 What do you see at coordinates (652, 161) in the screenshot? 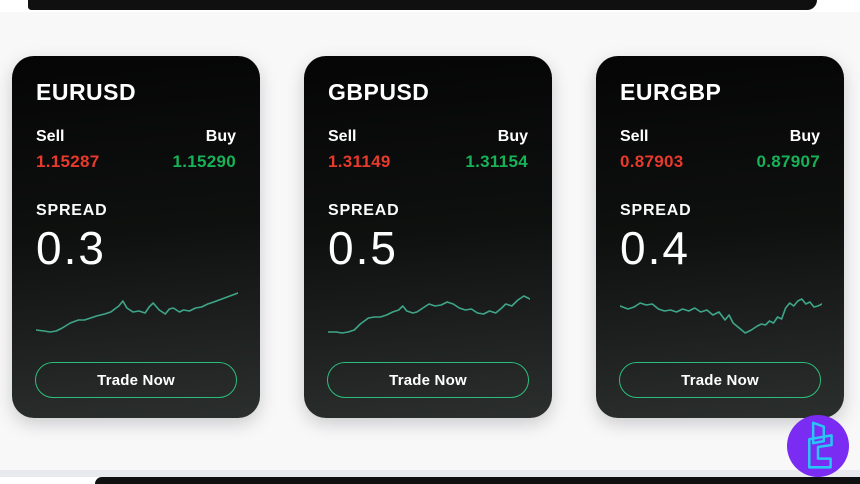
I see `sell-price: 0.87903` at bounding box center [652, 161].